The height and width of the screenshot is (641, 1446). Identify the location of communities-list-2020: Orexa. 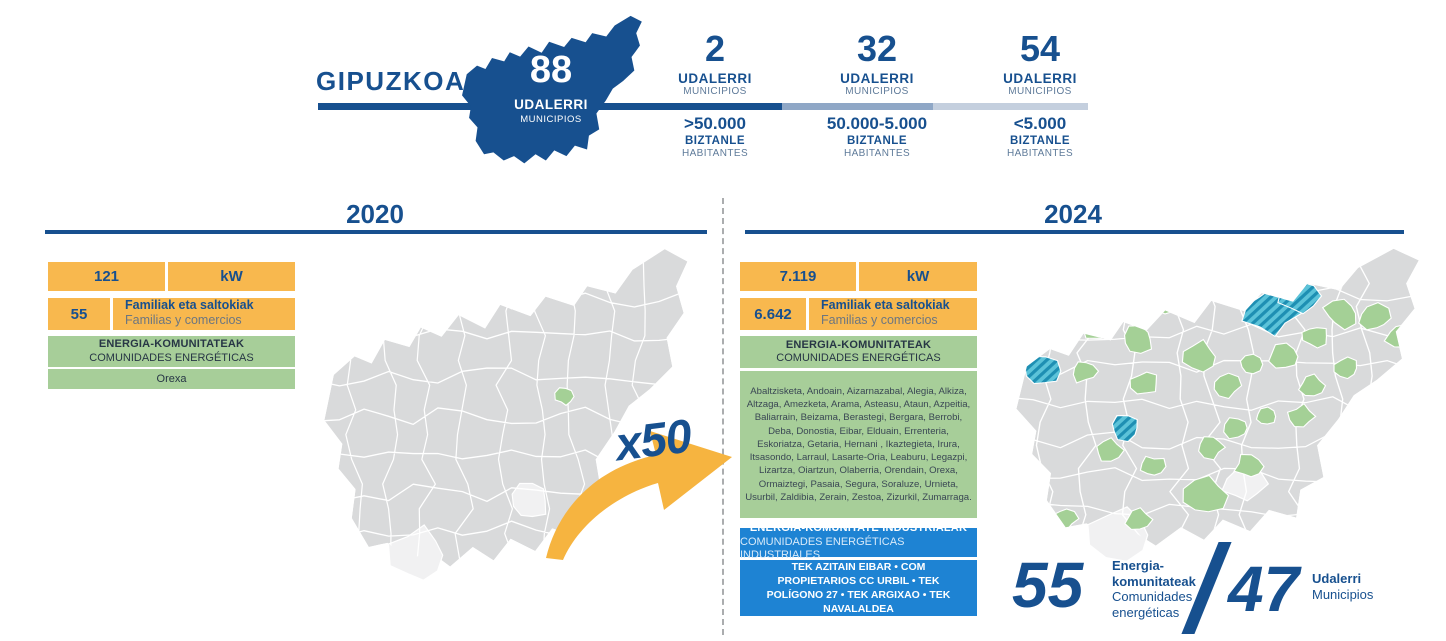
(171, 379).